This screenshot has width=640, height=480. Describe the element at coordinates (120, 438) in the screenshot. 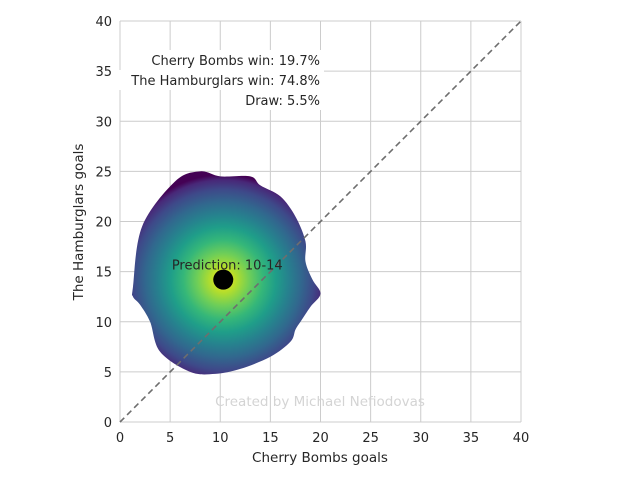

I see `x-tick-label: 0` at that location.